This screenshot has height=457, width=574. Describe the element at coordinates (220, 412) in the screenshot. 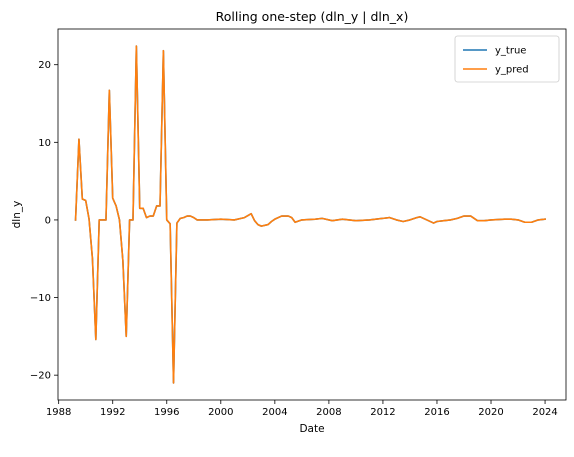

I see `x-tick-label: 2000` at that location.